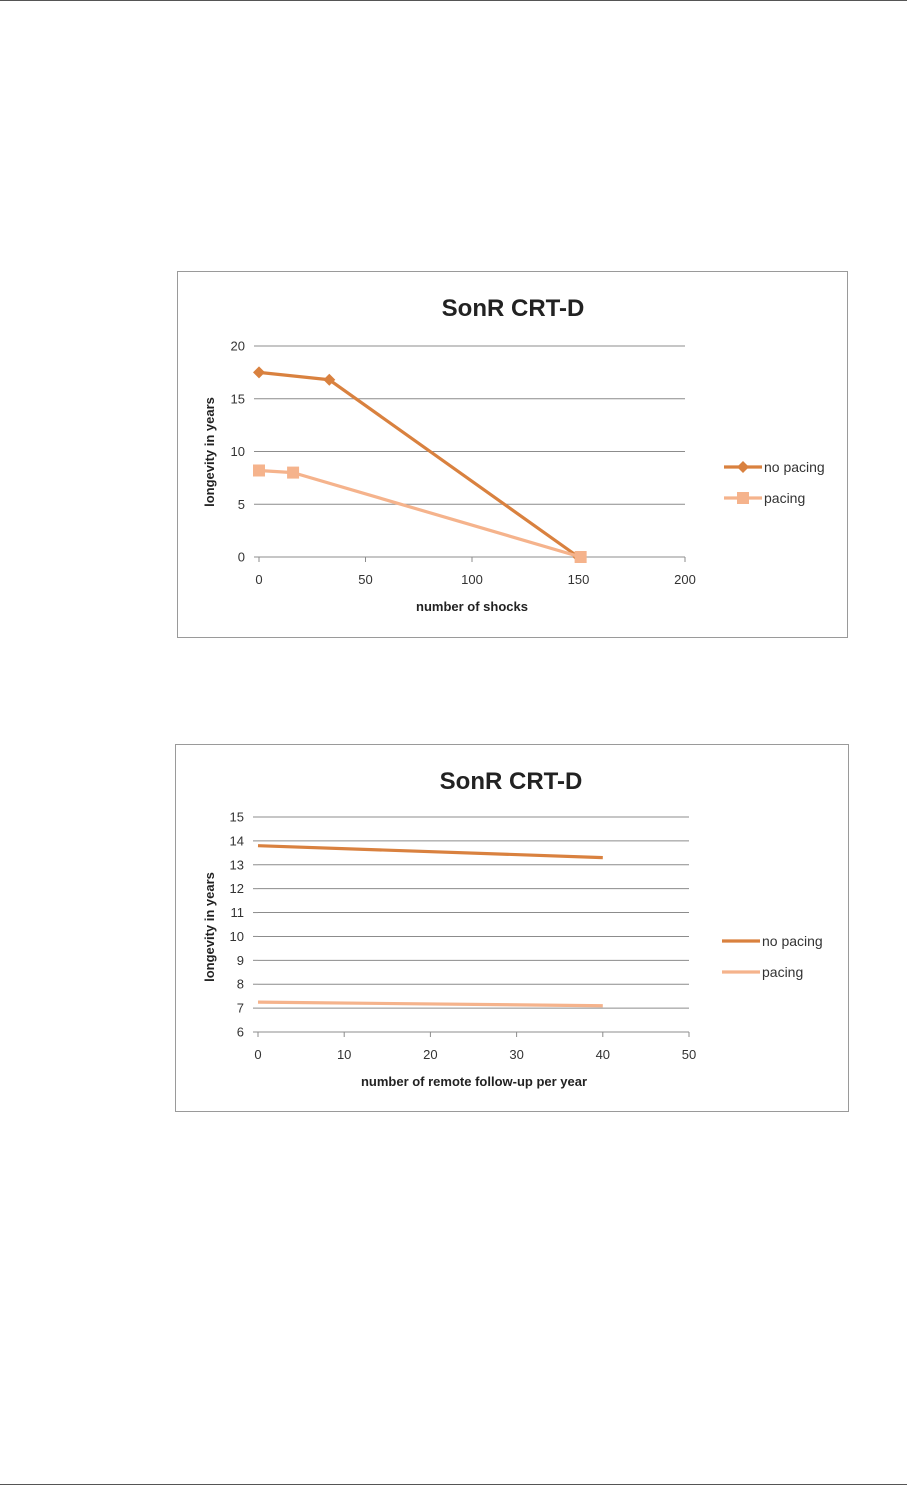  Describe the element at coordinates (472, 579) in the screenshot. I see `x-tick-label: 100` at that location.